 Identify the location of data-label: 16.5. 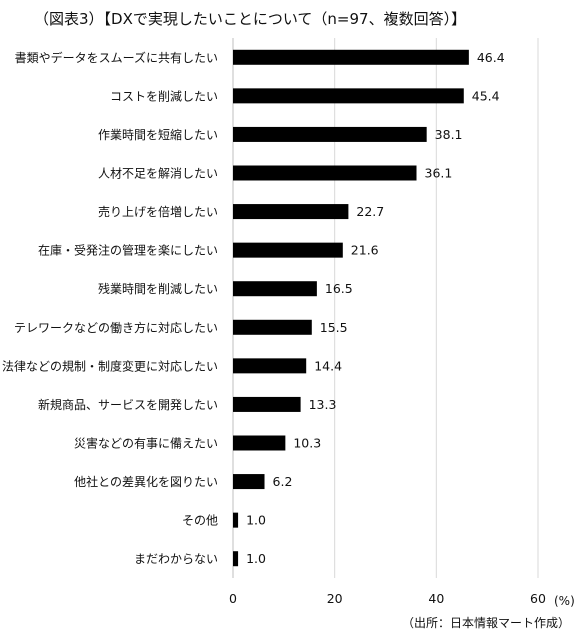
(339, 288).